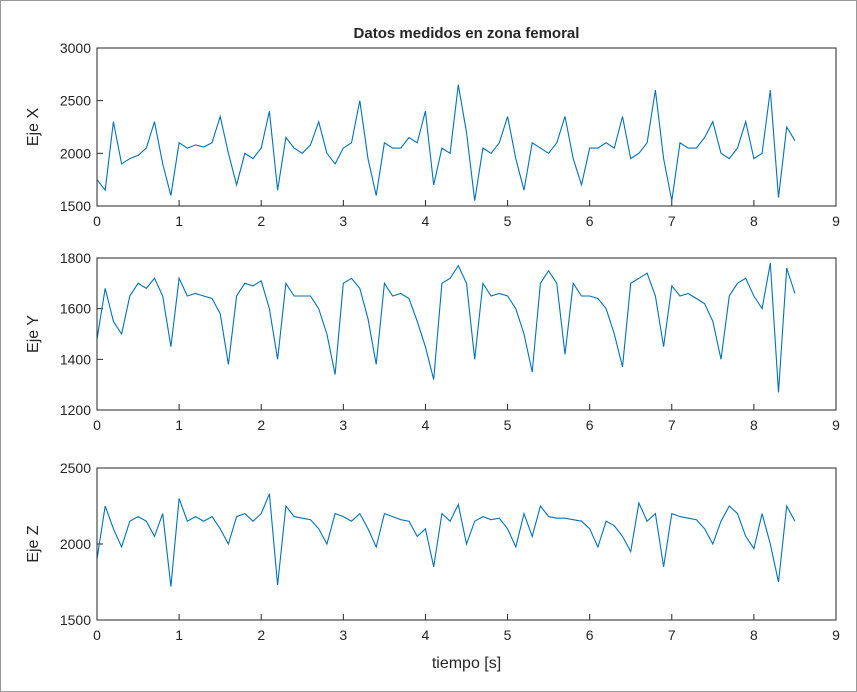 The image size is (857, 692). Describe the element at coordinates (33, 544) in the screenshot. I see `y-axis-label: Eje Z` at that location.